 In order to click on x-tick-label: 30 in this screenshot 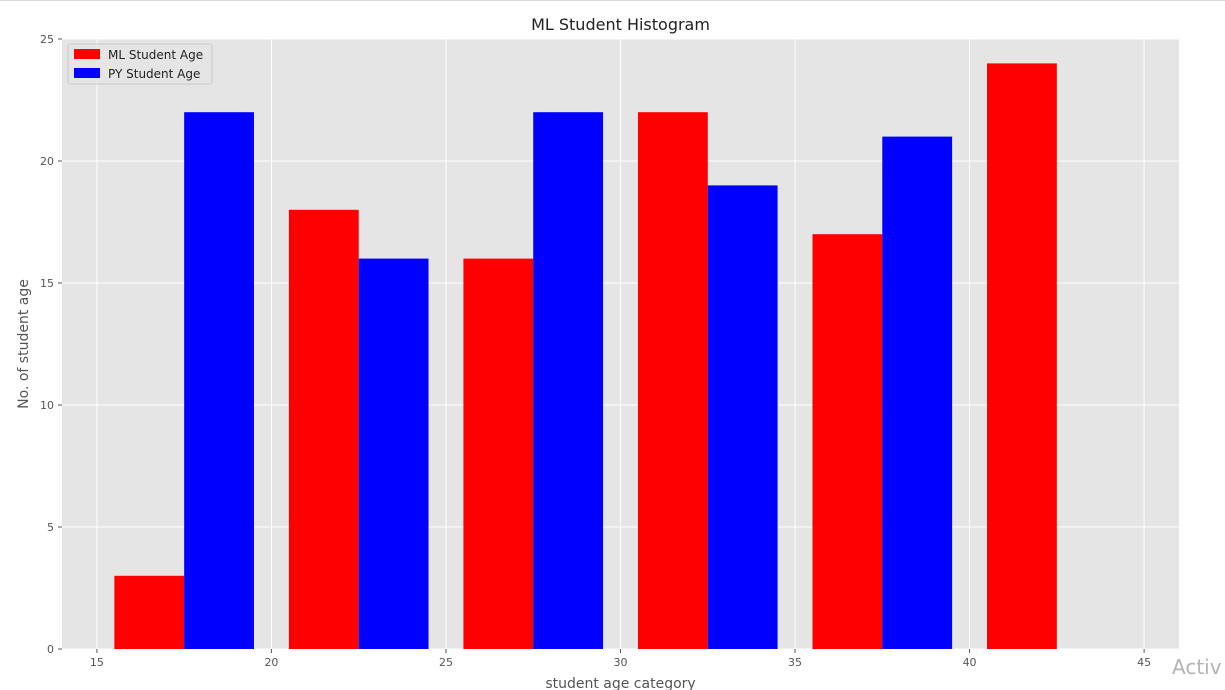, I will do `click(621, 662)`.